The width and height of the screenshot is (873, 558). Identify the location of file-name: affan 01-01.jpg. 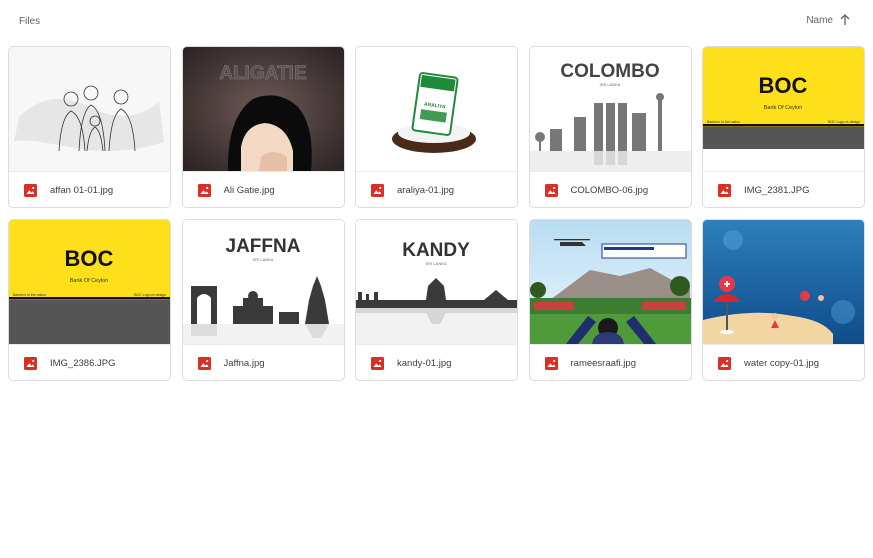
(82, 190).